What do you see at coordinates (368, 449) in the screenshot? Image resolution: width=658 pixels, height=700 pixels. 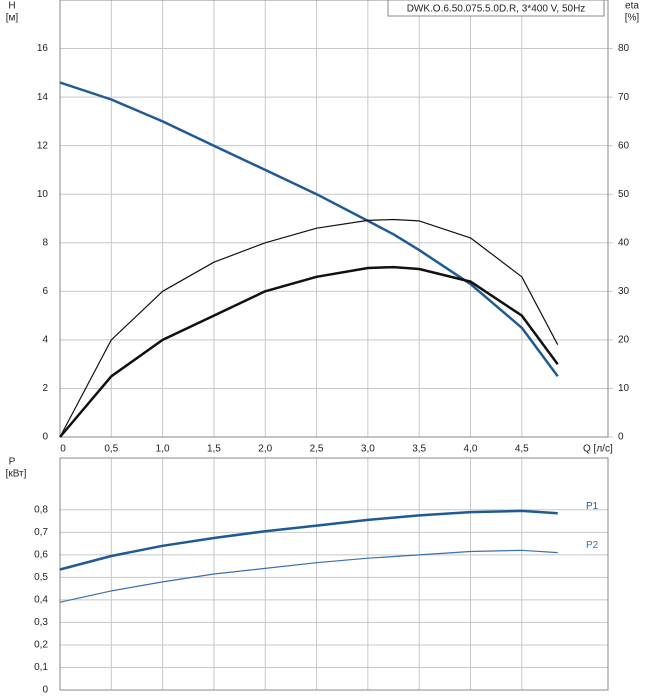 I see `x-tick-label: 3,0` at bounding box center [368, 449].